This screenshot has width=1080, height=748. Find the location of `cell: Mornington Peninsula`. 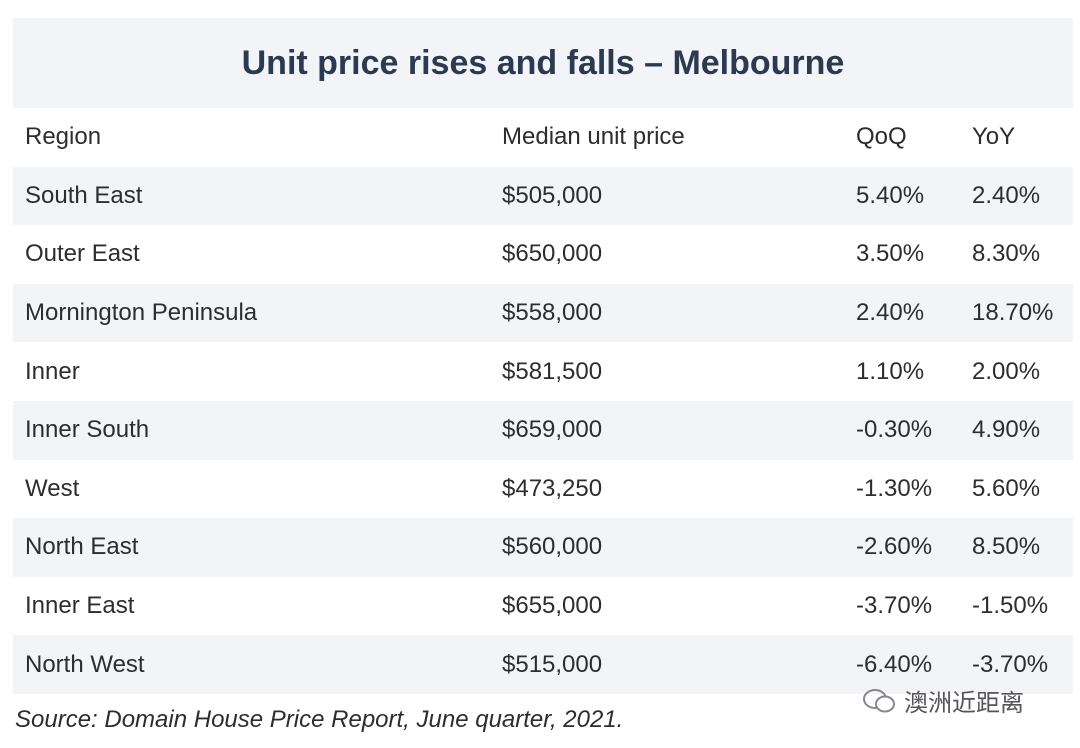

cell: Mornington Peninsula is located at coordinates (141, 313).